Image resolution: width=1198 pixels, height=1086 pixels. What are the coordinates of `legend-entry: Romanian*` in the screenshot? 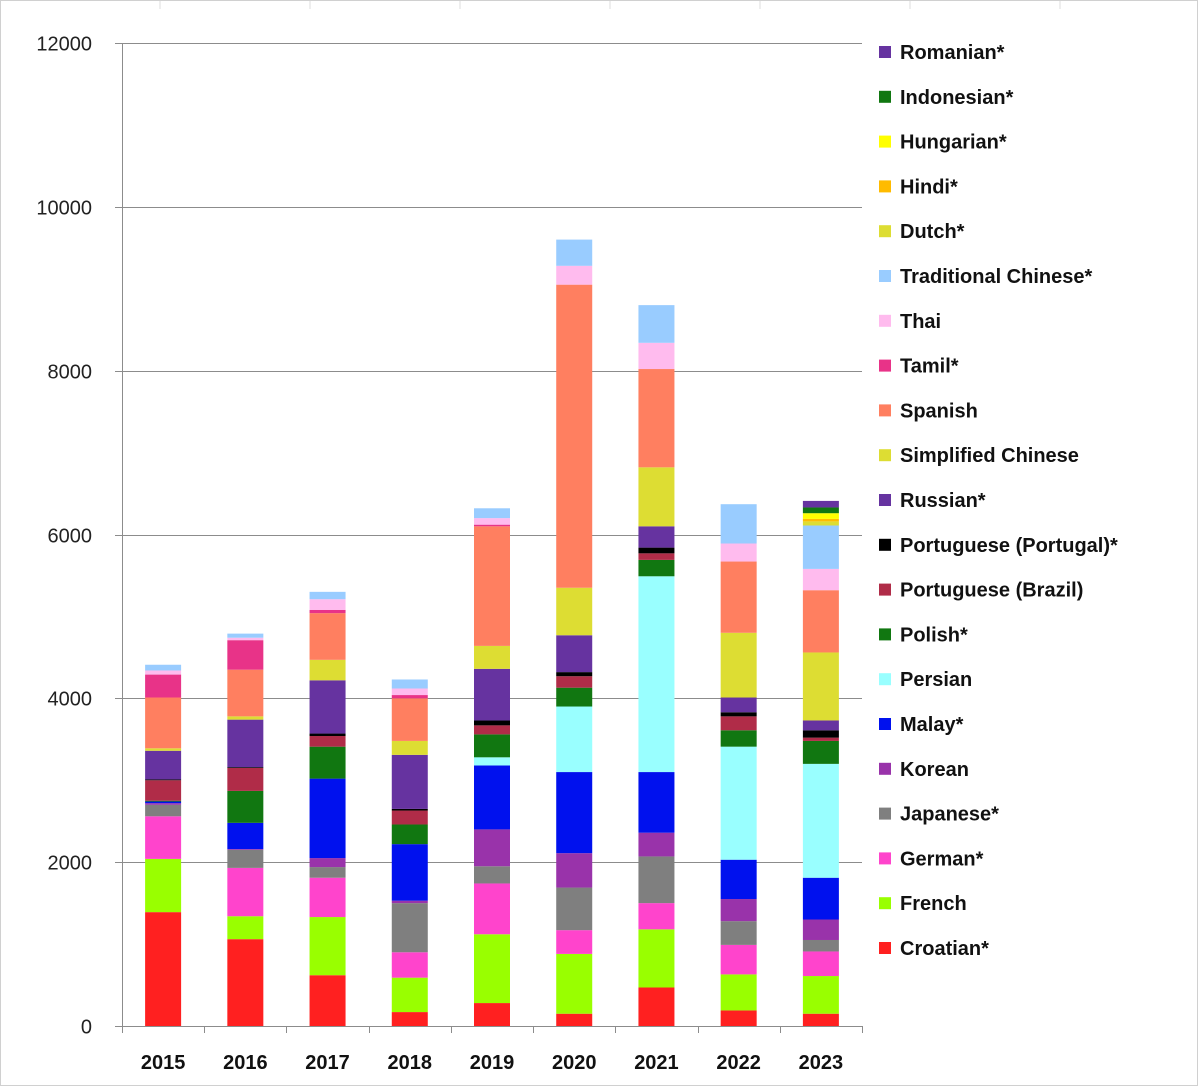 It's located at (952, 53).